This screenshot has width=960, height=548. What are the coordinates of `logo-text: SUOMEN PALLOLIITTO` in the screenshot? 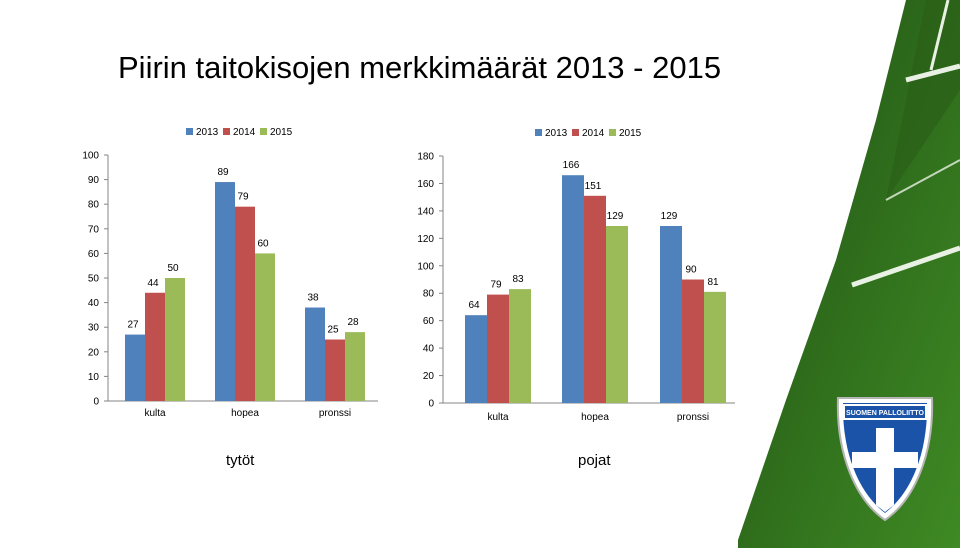 It's located at (885, 413).